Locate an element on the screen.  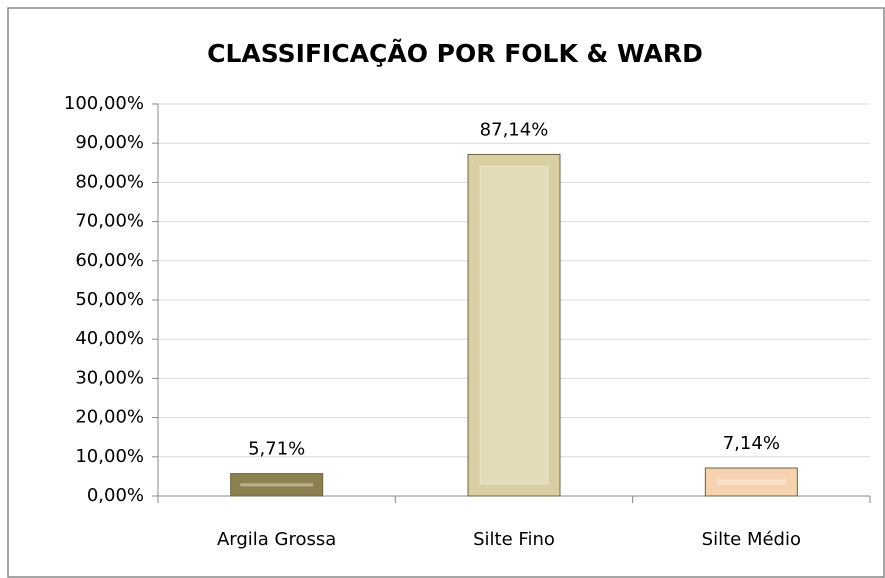
y-tick-label: 70,00% is located at coordinates (109, 221).